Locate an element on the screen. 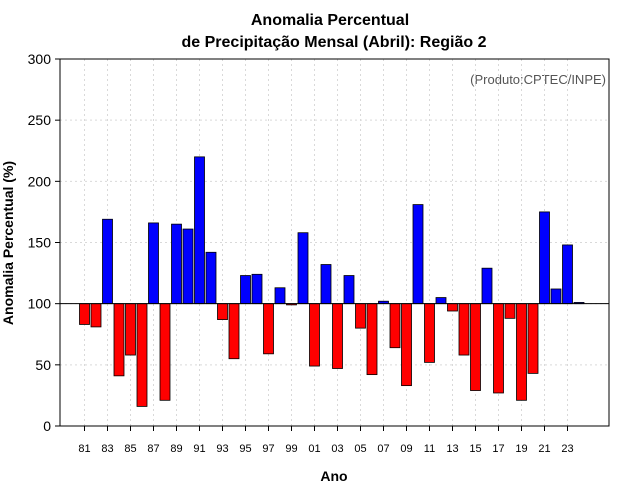 Image resolution: width=640 pixels, height=500 pixels. credit-text: (Produto:CPTEC/INPE) is located at coordinates (538, 79).